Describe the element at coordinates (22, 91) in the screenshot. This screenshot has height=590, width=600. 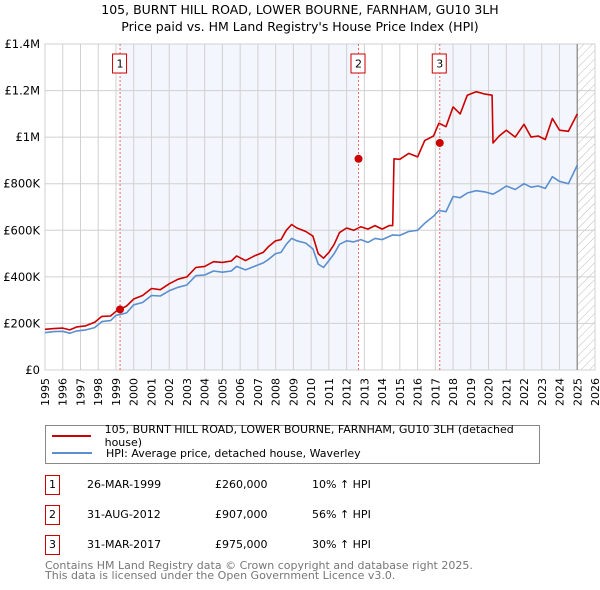
I see `y-tick-label: £1.2M` at that location.